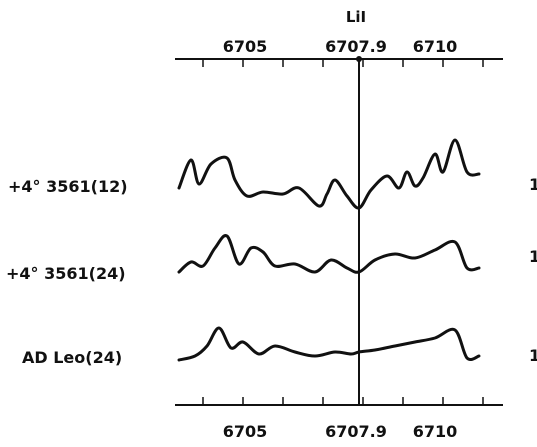 This screenshot has height=447, width=537. Describe the element at coordinates (339, 419) in the screenshot. I see `bottom-axis: 6705 6707.9 6710` at that location.